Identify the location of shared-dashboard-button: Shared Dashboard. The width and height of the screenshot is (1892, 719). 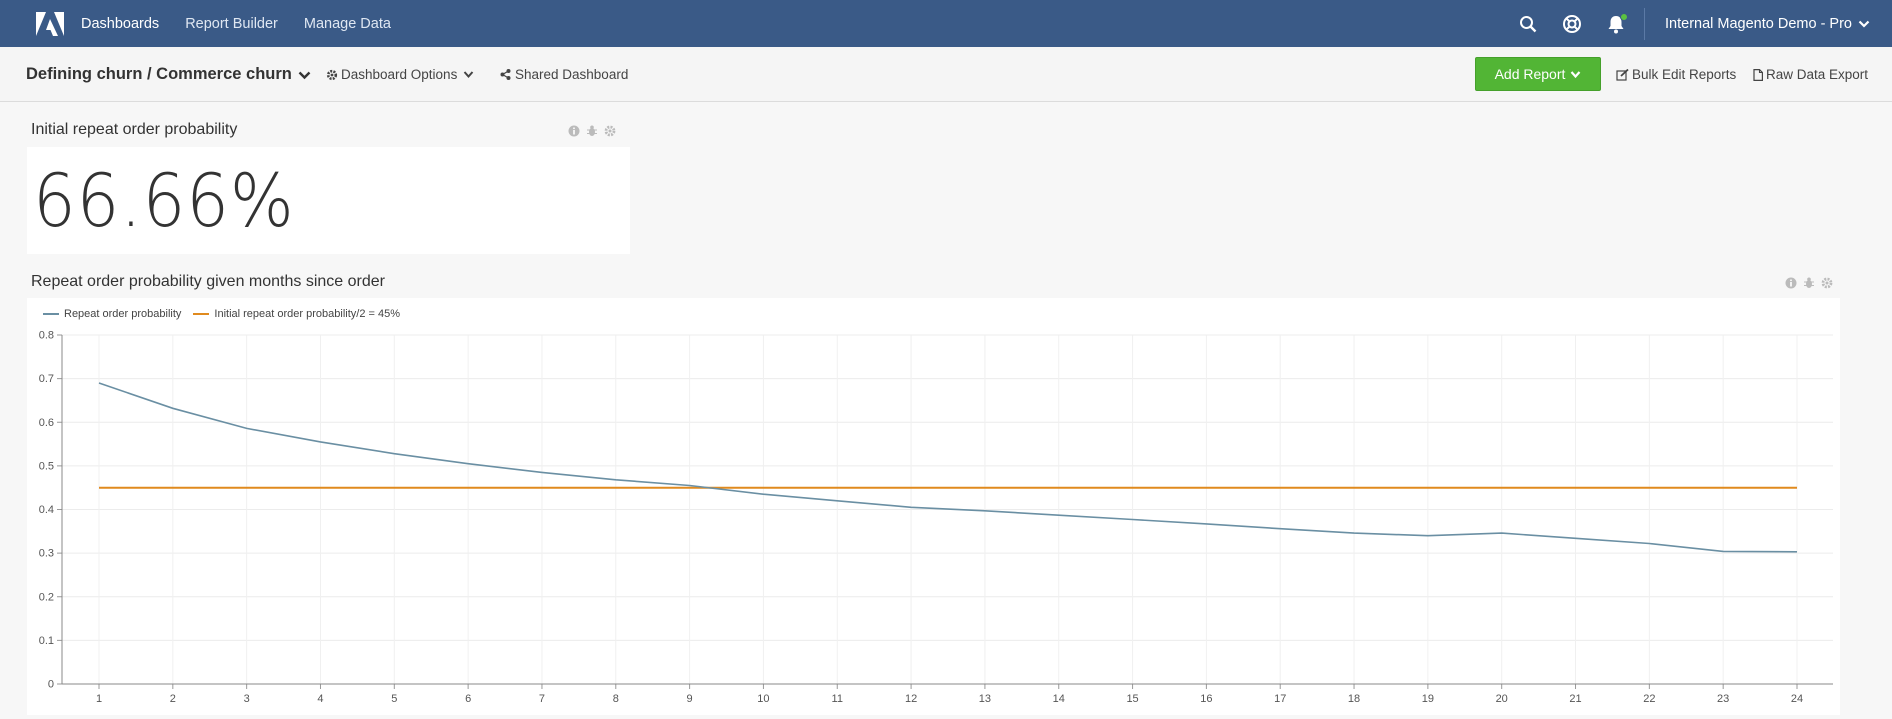
(564, 74).